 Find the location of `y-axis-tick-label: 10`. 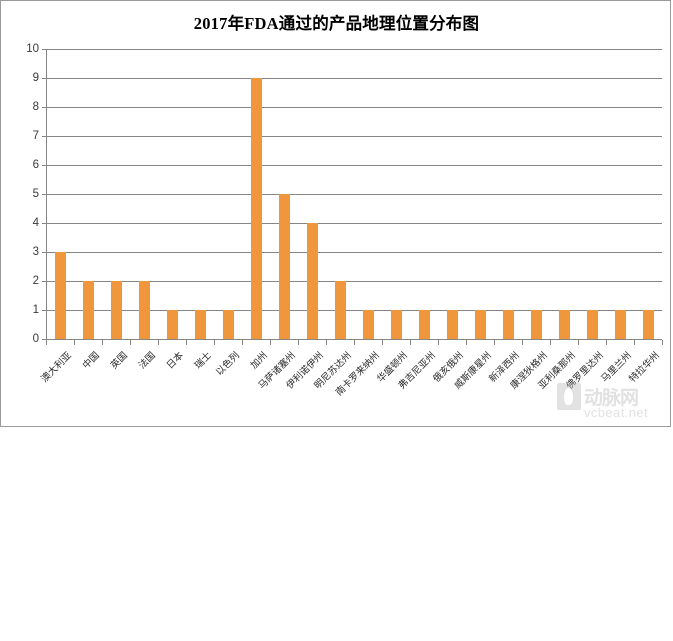

y-axis-tick-label: 10 is located at coordinates (32, 49).